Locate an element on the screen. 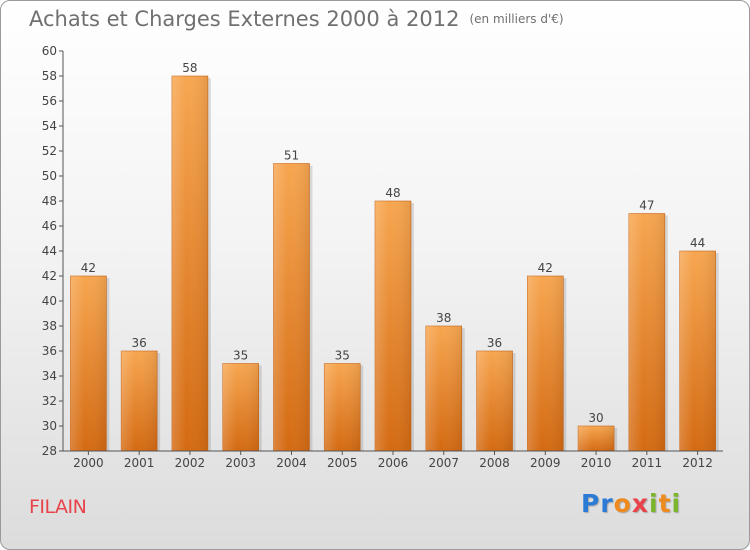  y-tick-label: 52 is located at coordinates (49, 151).